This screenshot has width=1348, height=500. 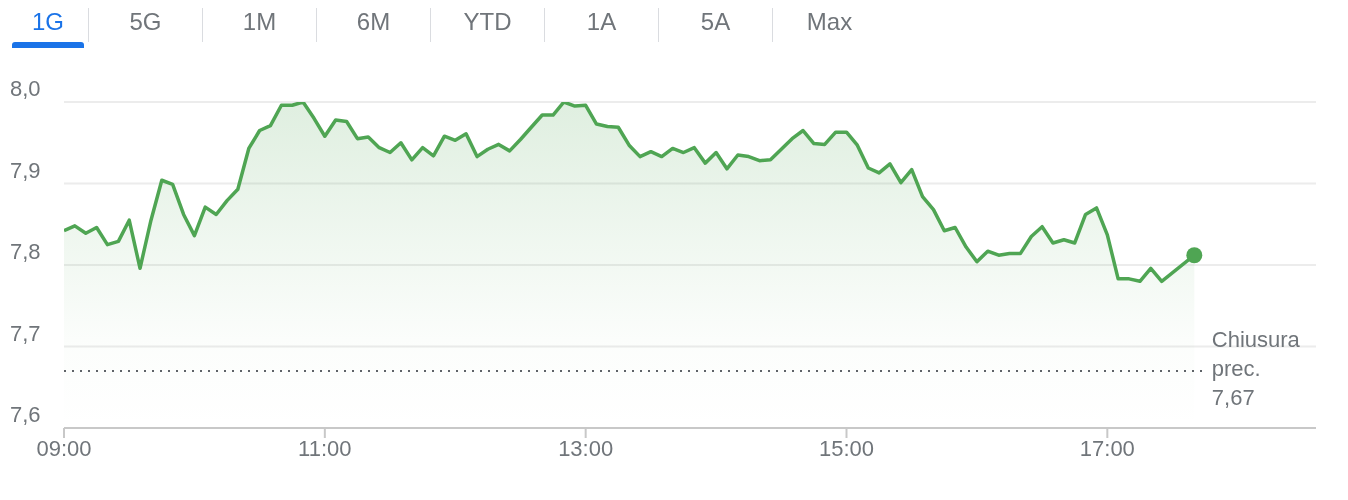 I want to click on y-tick-label: 7,8, so click(x=25, y=251).